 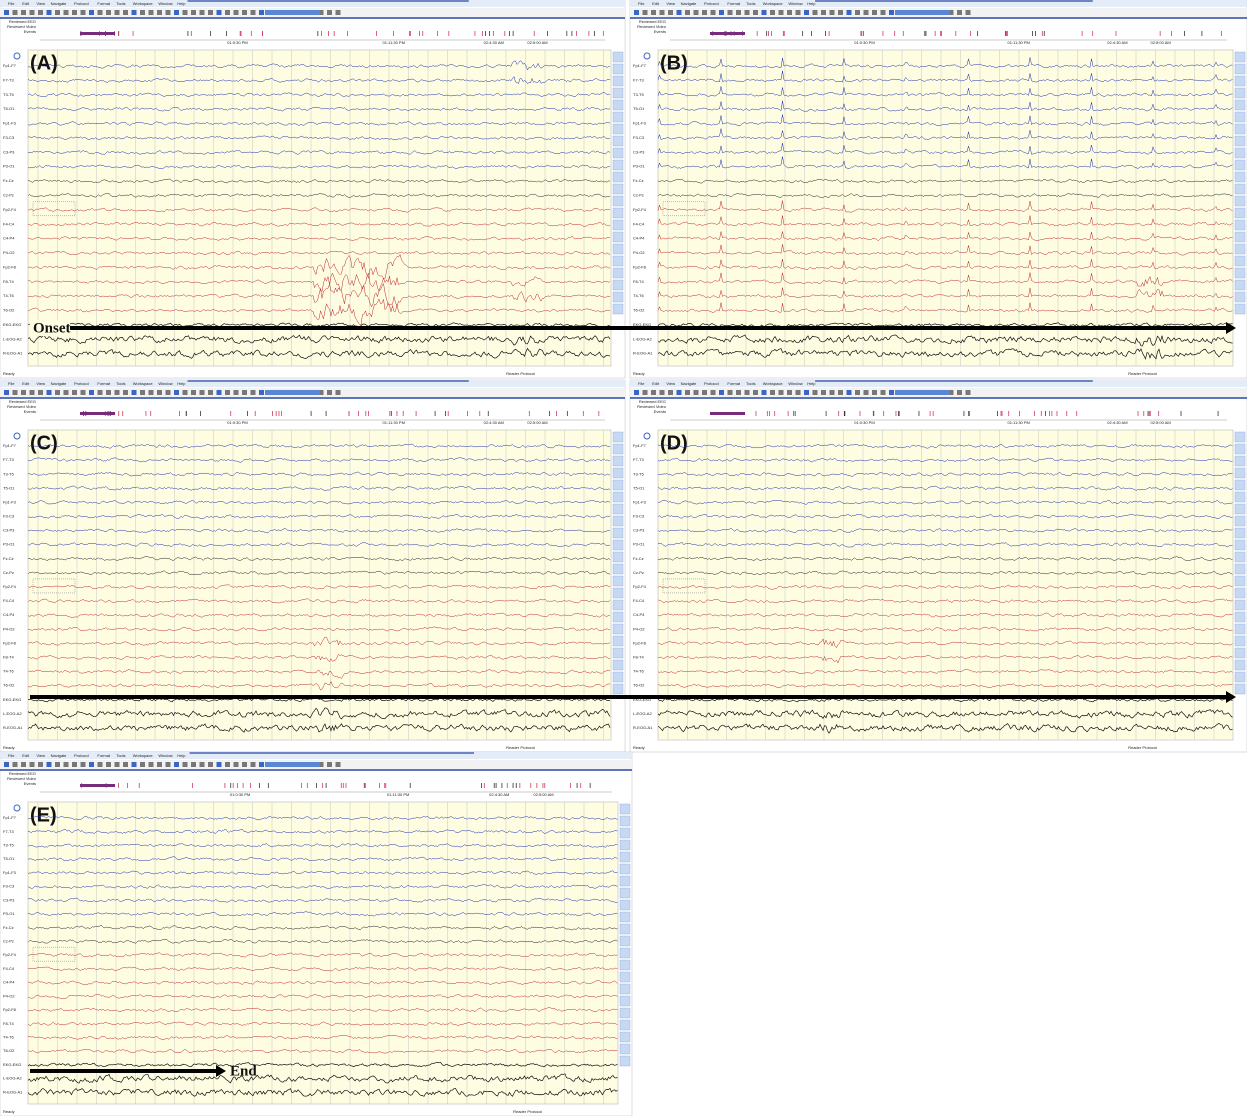 I want to click on menu-item: Format, so click(x=734, y=383).